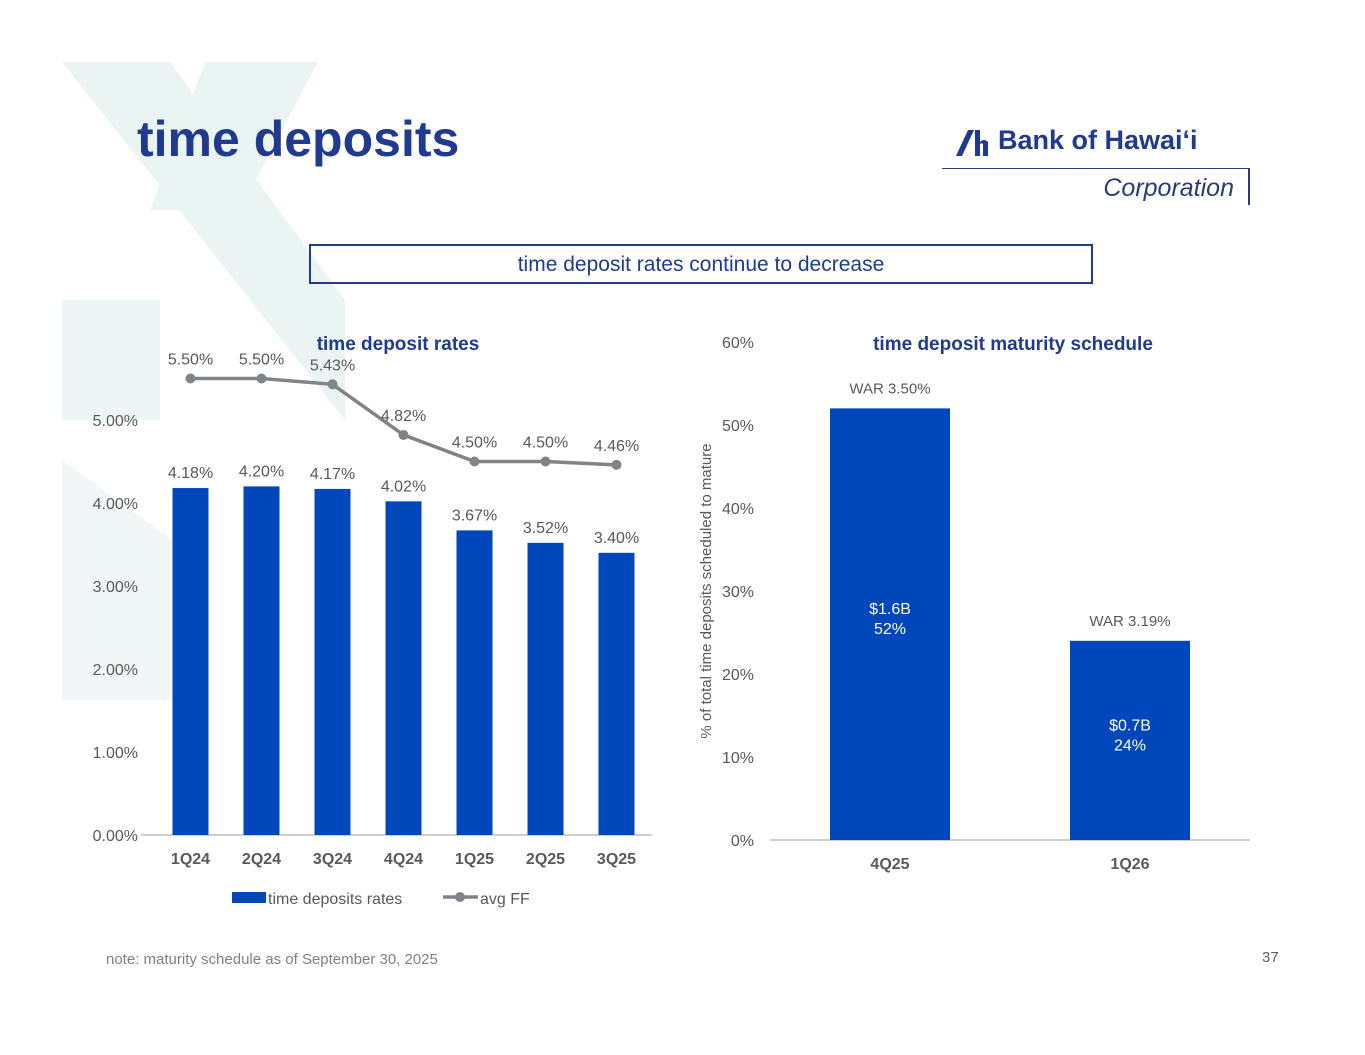 The image size is (1365, 1055). Describe the element at coordinates (505, 899) in the screenshot. I see `legend-label-line: avg FF` at that location.